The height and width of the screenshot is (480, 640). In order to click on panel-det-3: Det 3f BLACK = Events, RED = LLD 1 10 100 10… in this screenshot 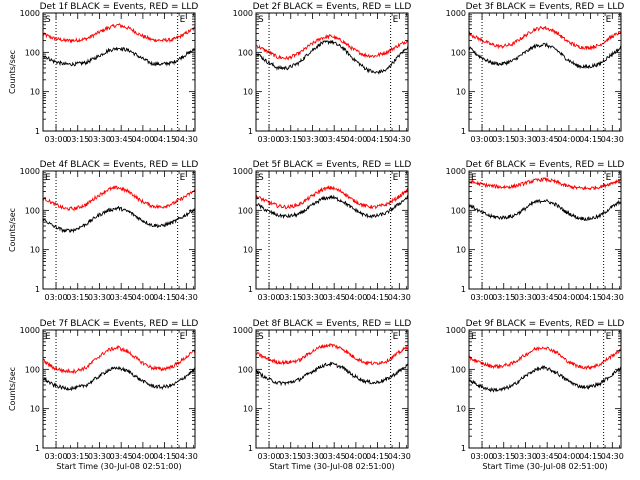, I will do `click(535, 73)`.